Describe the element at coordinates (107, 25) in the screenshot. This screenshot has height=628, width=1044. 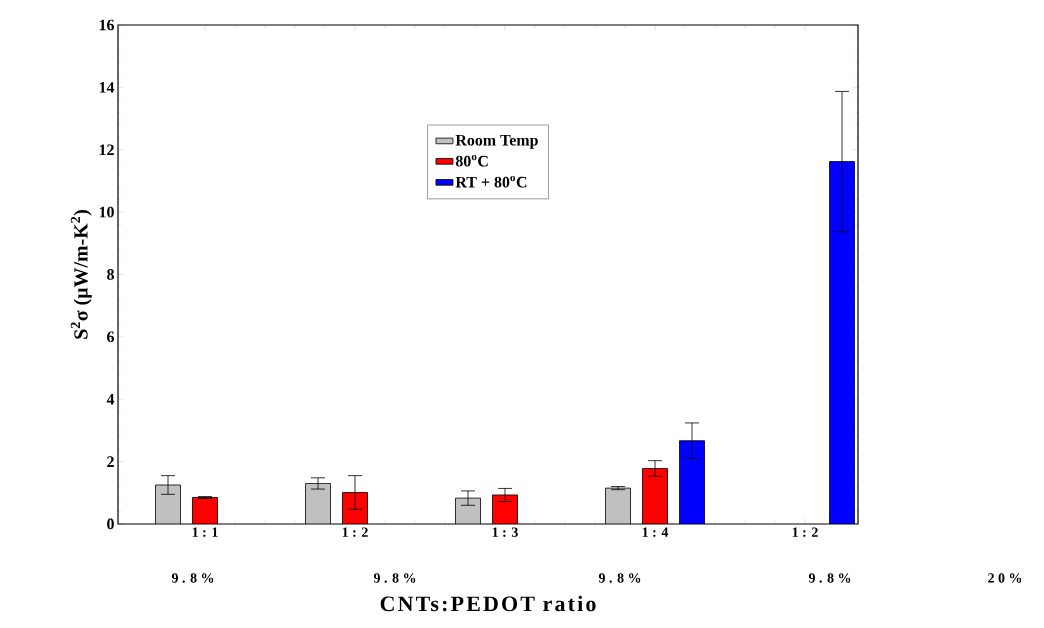
I see `y-tick-label: 16` at that location.